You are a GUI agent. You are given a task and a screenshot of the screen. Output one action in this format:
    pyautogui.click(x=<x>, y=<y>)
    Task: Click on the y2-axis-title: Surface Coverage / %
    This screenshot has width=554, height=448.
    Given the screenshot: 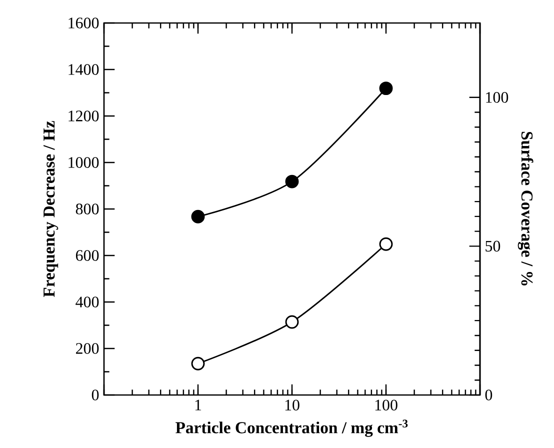 What is the action you would take?
    pyautogui.click(x=526, y=209)
    